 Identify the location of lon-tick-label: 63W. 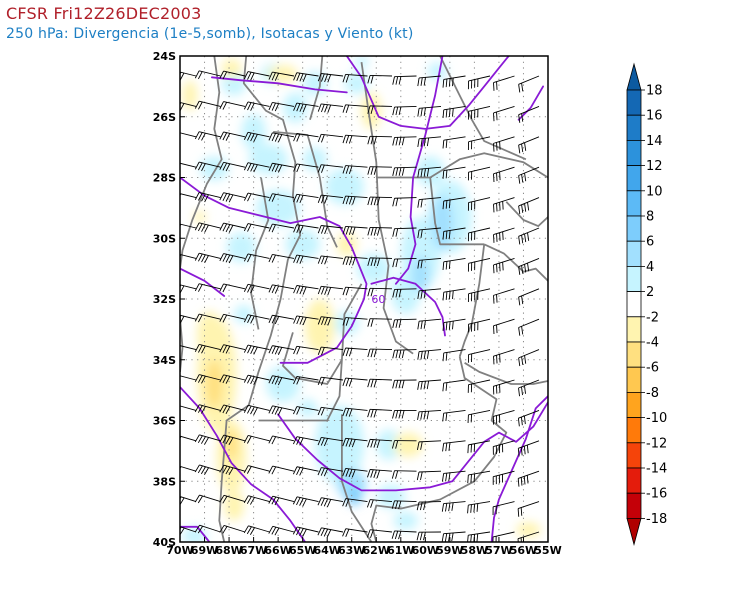
(351, 550).